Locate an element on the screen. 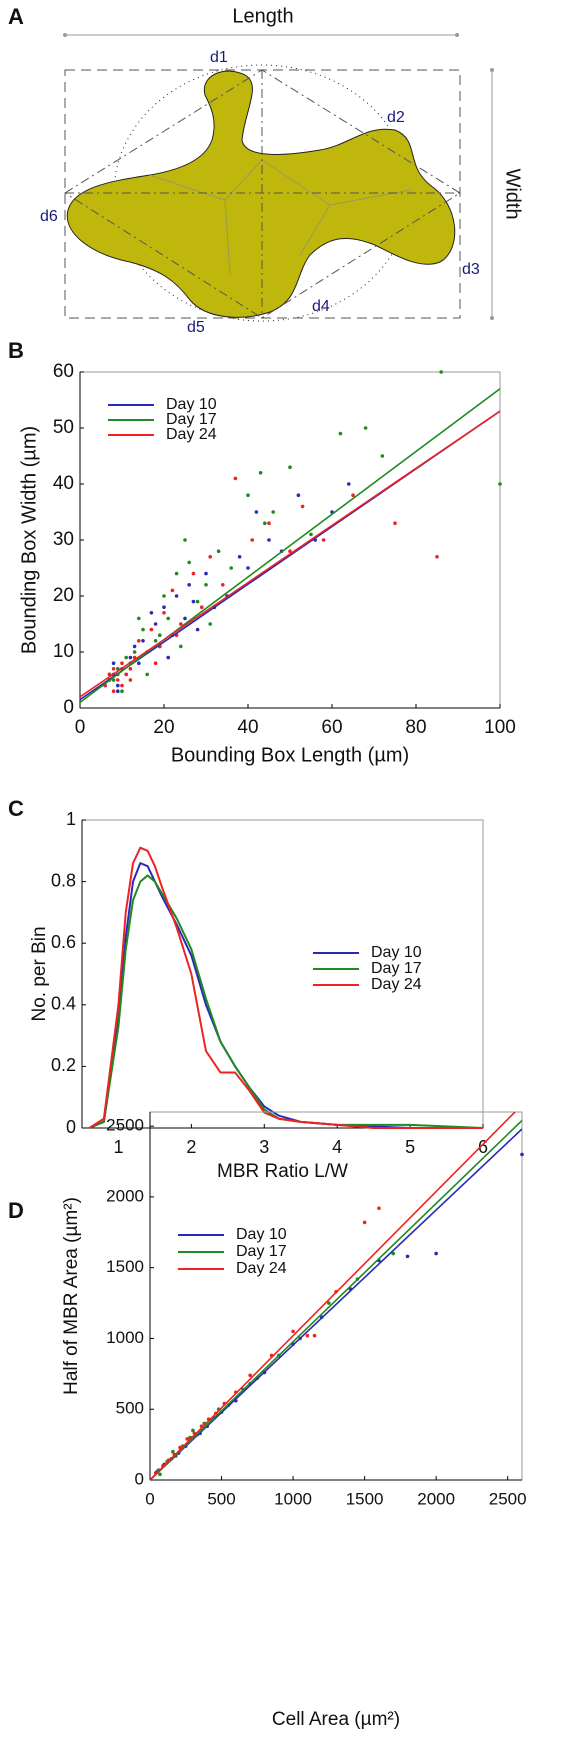 Image resolution: width=580 pixels, height=1737 pixels. x-tick-label: 5 is located at coordinates (410, 1147).